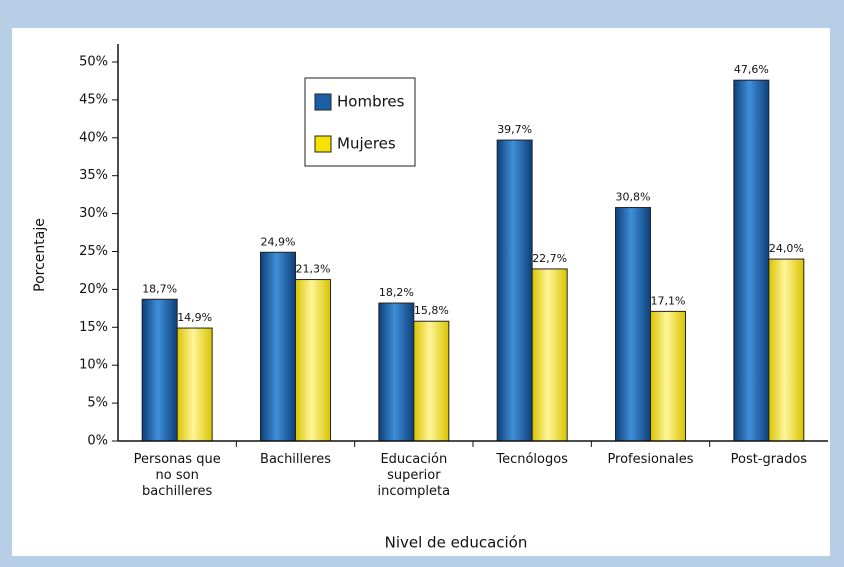 The width and height of the screenshot is (844, 567). What do you see at coordinates (313, 269) in the screenshot?
I see `value-label: 21,3%` at bounding box center [313, 269].